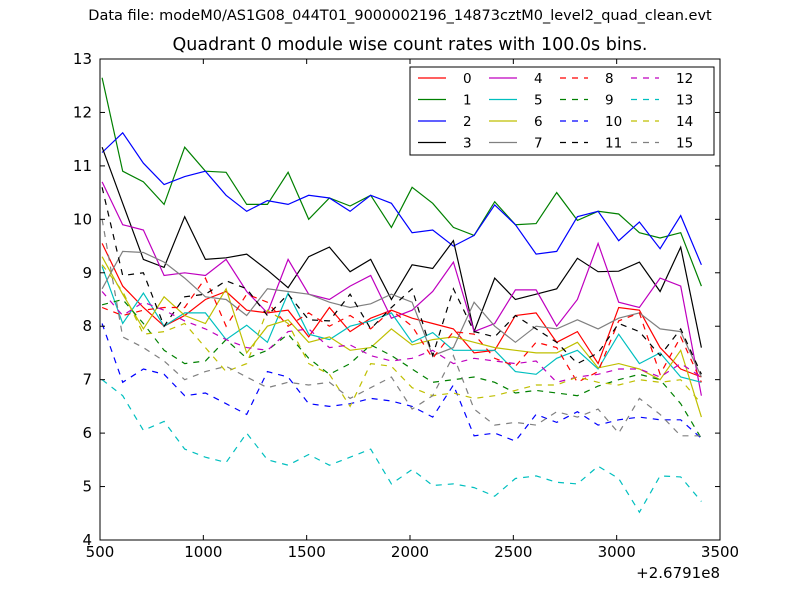 The image size is (800, 600). I want to click on legend-label-12: 12, so click(684, 79).